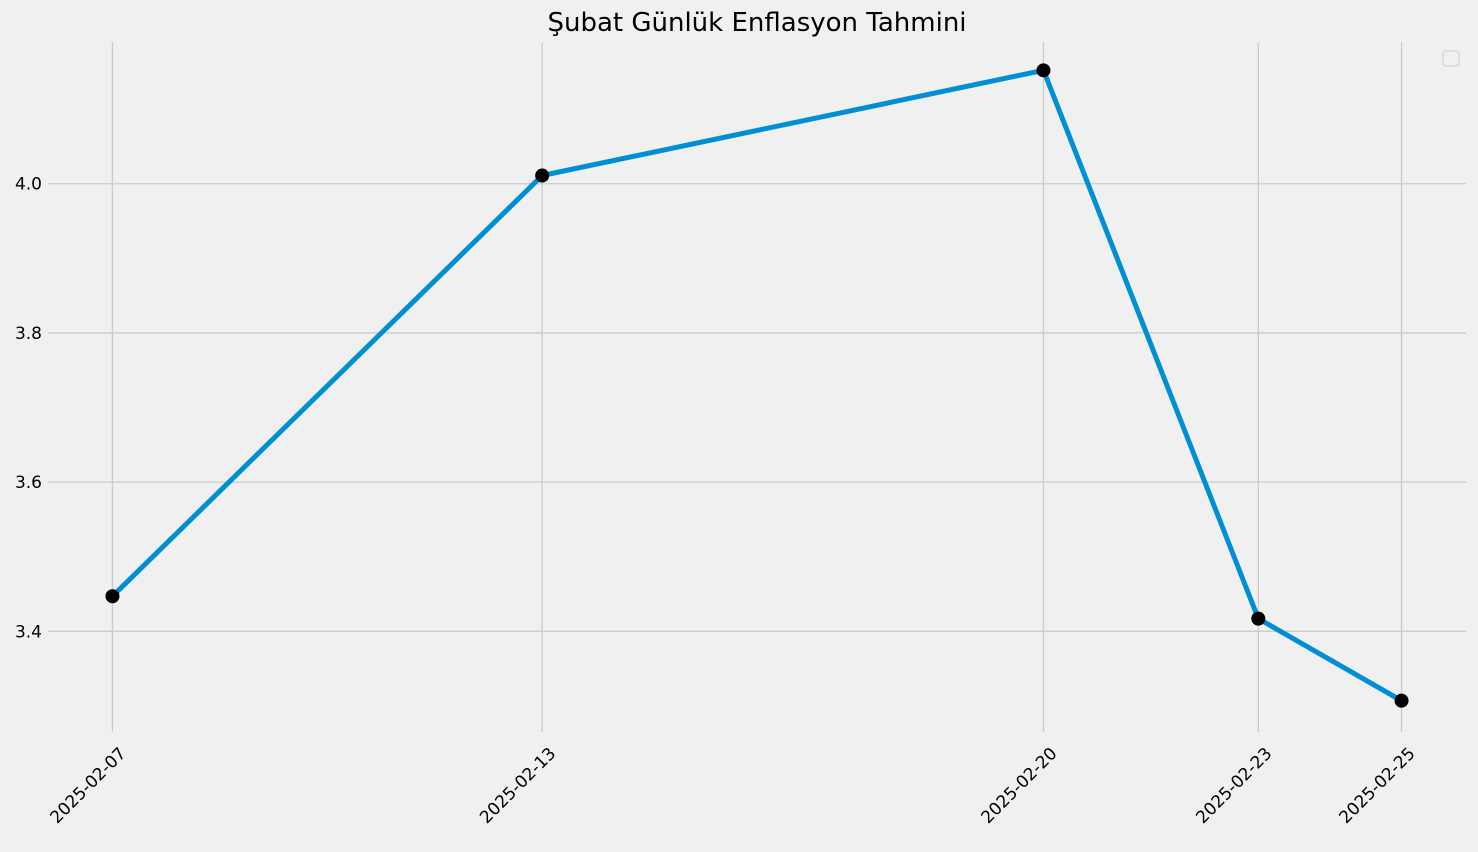 This screenshot has height=852, width=1478. I want to click on y-tick-label: 3.4, so click(28, 632).